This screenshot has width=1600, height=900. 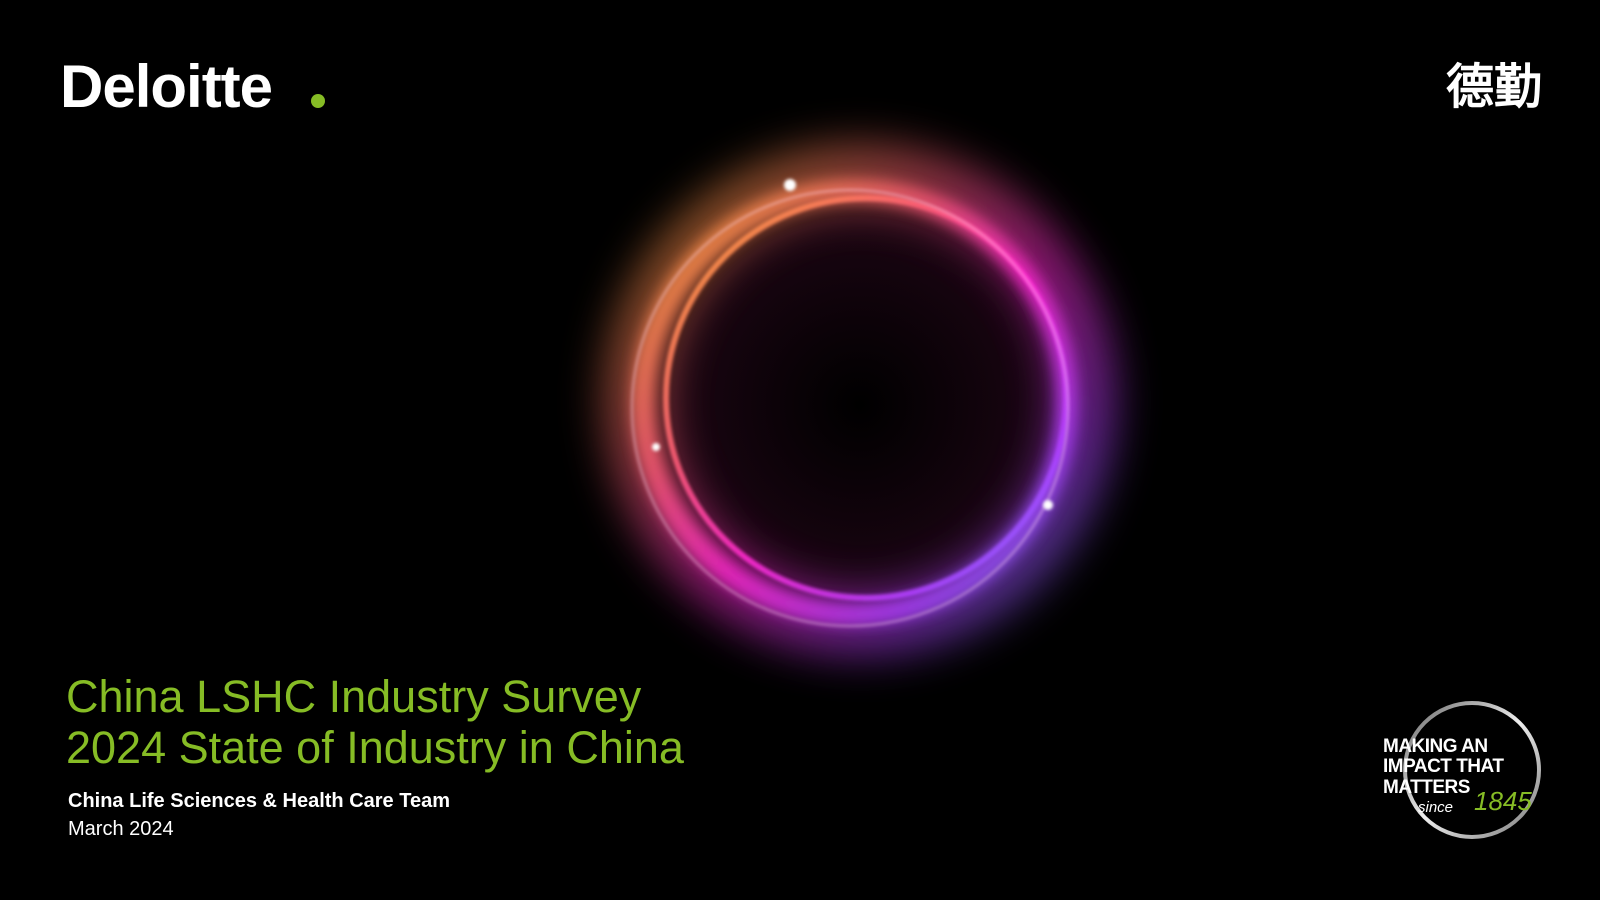 What do you see at coordinates (259, 801) in the screenshot?
I see `team: China Life Sciences & Health Care Team` at bounding box center [259, 801].